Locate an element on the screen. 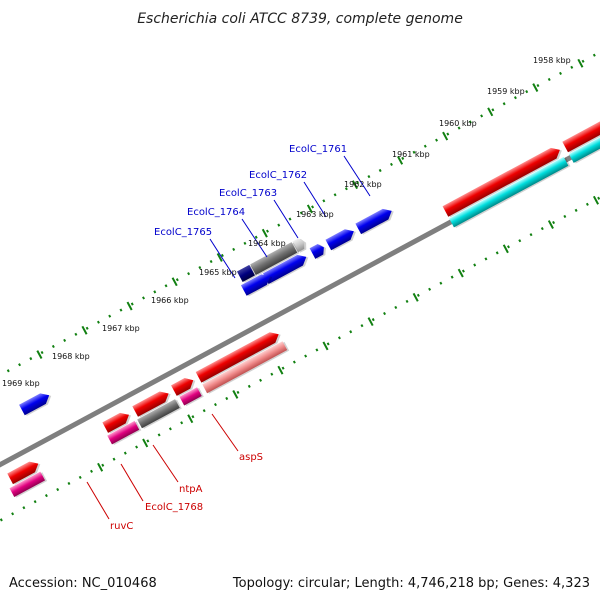 Image resolution: width=600 pixels, height=600 pixels. tick-label: 1960 kbp is located at coordinates (458, 123).